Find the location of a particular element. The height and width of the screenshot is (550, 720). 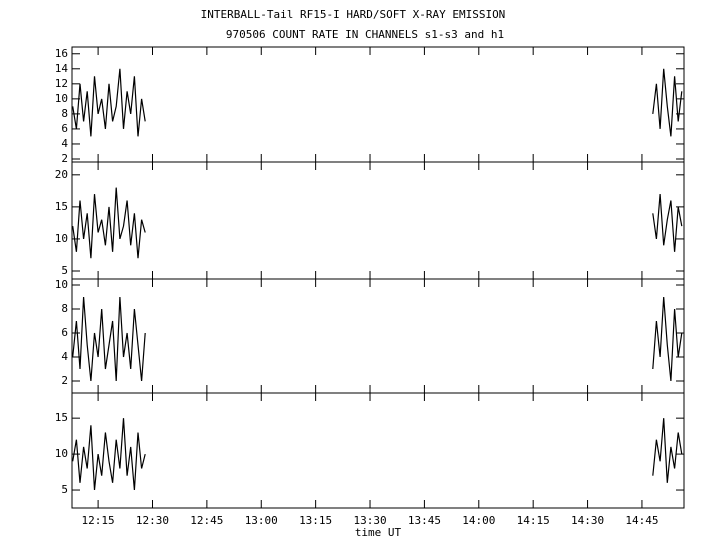

x-tick-label: 12:45 is located at coordinates (206, 520).